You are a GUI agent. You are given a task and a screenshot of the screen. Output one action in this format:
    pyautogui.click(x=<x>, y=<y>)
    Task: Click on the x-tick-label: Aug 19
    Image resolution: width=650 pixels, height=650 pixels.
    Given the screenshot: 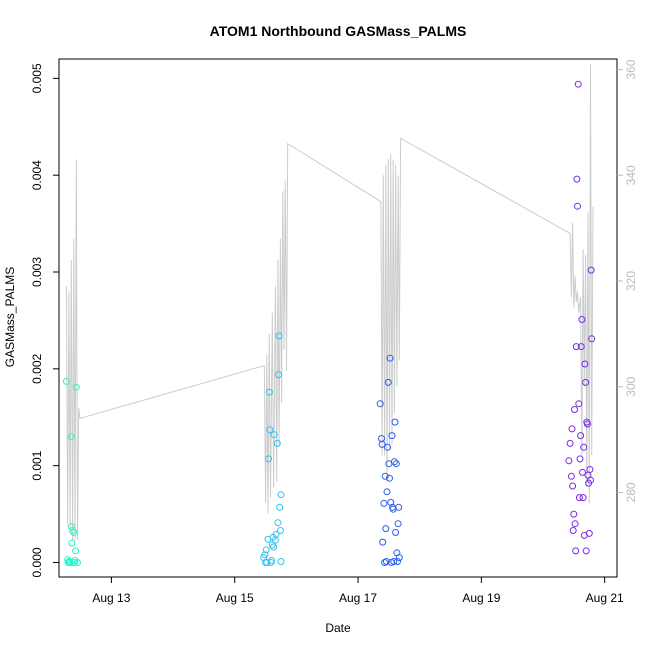 What is the action you would take?
    pyautogui.click(x=481, y=598)
    